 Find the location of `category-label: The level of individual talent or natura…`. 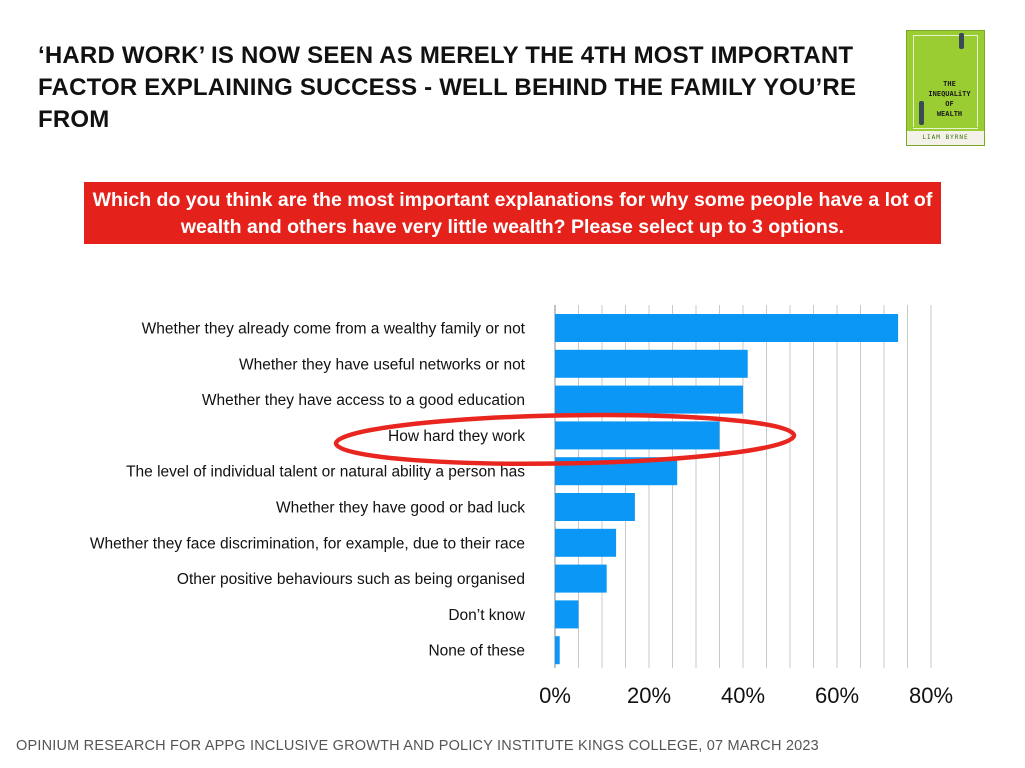

category-label: The level of individual talent or natura… is located at coordinates (325, 472).